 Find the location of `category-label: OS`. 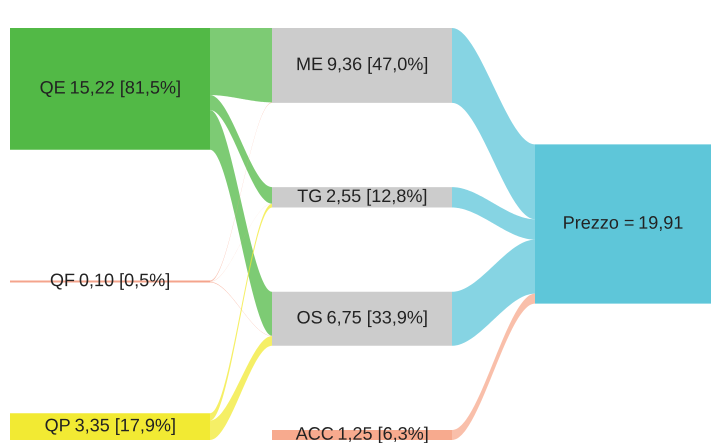

category-label: OS is located at coordinates (309, 317).